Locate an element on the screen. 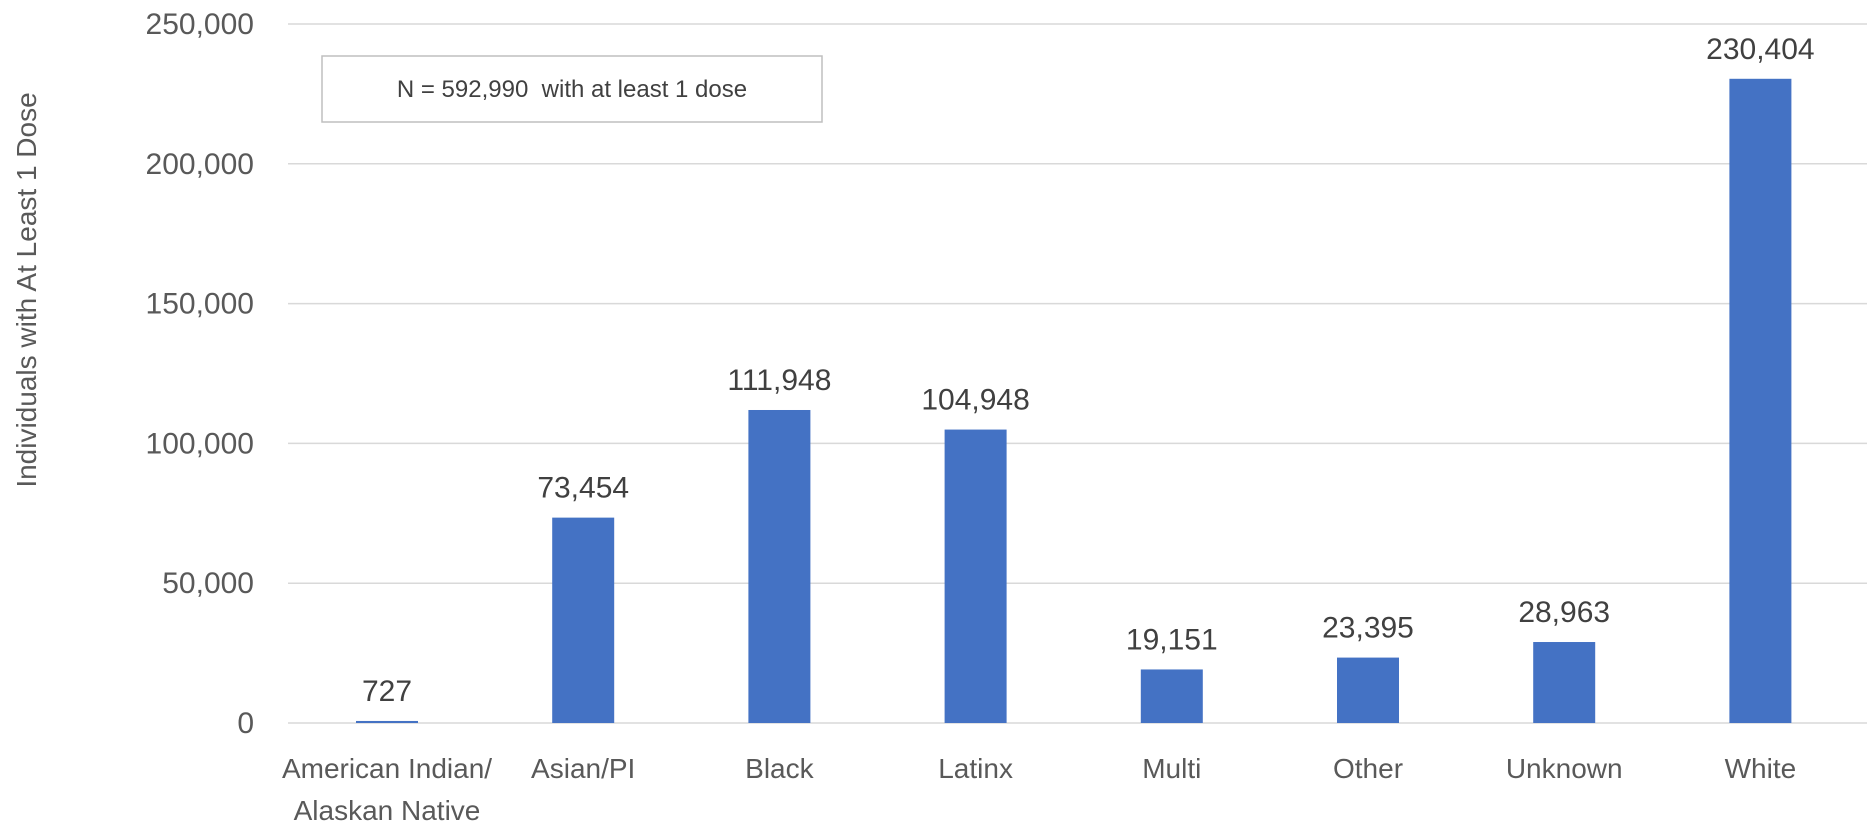 The width and height of the screenshot is (1867, 827). x-category-line: Multi is located at coordinates (1171, 768).